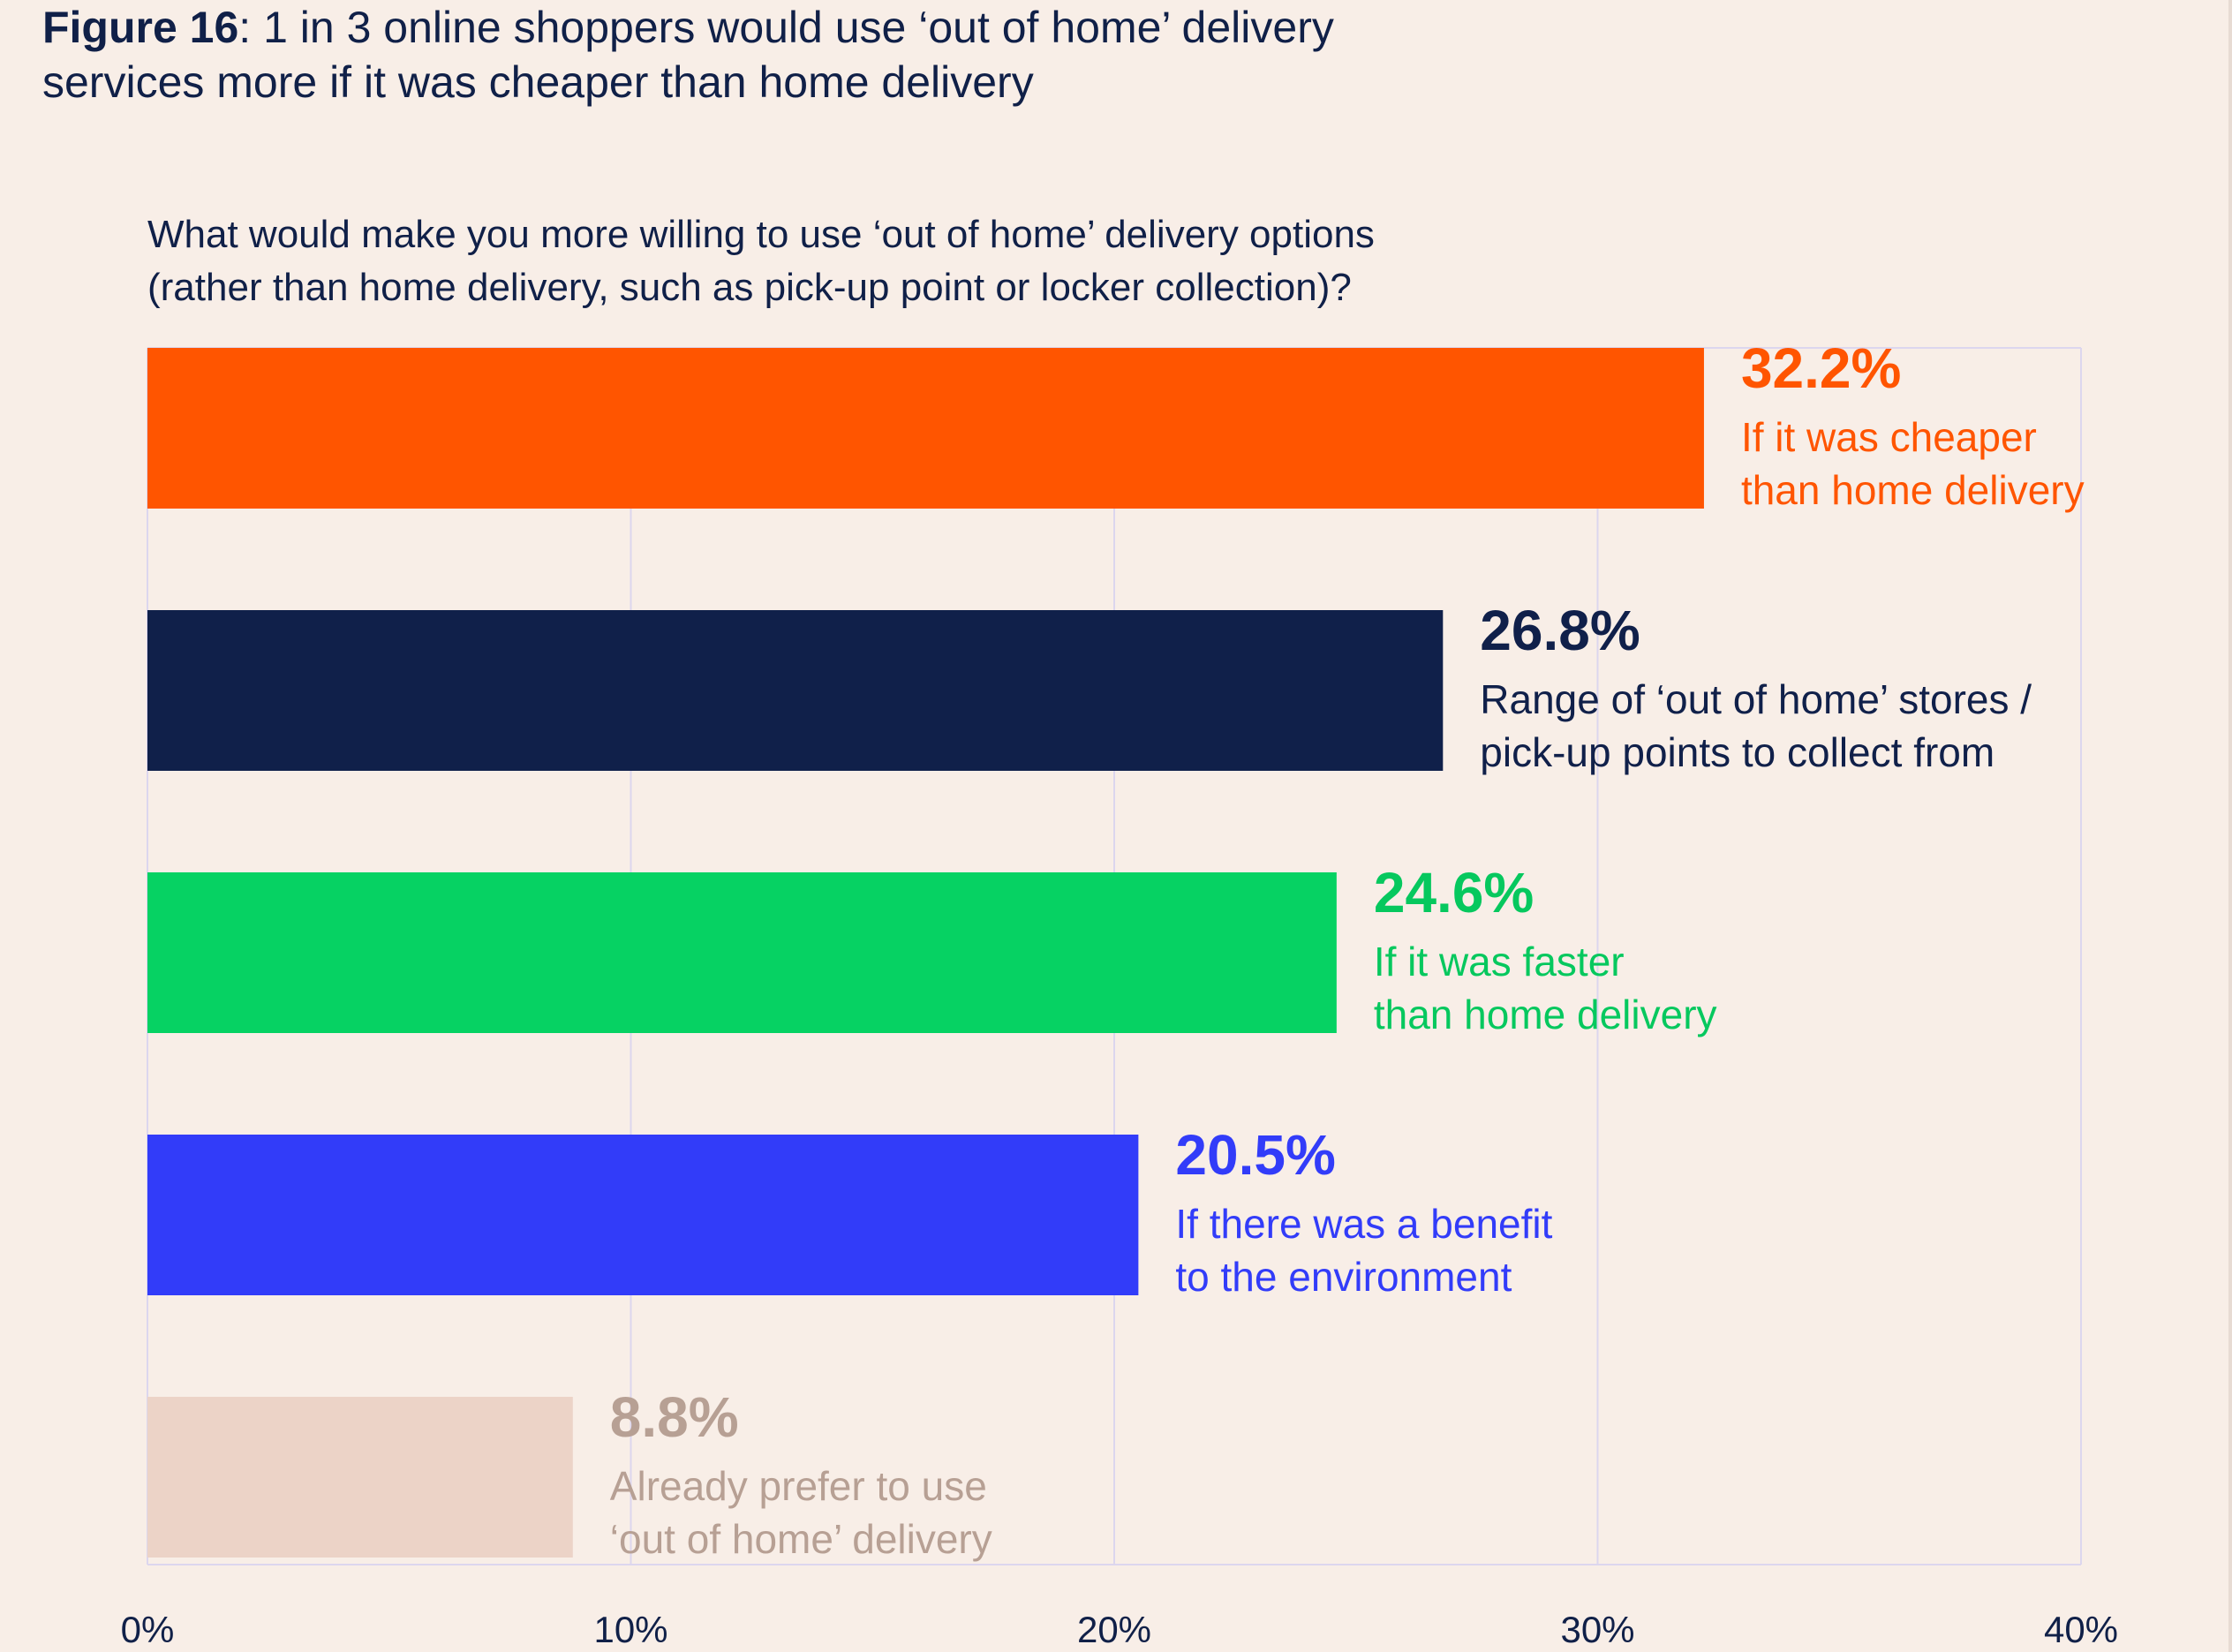 This screenshot has height=1652, width=2232. Describe the element at coordinates (1114, 1629) in the screenshot. I see `x-tick-label-20: 20%` at that location.